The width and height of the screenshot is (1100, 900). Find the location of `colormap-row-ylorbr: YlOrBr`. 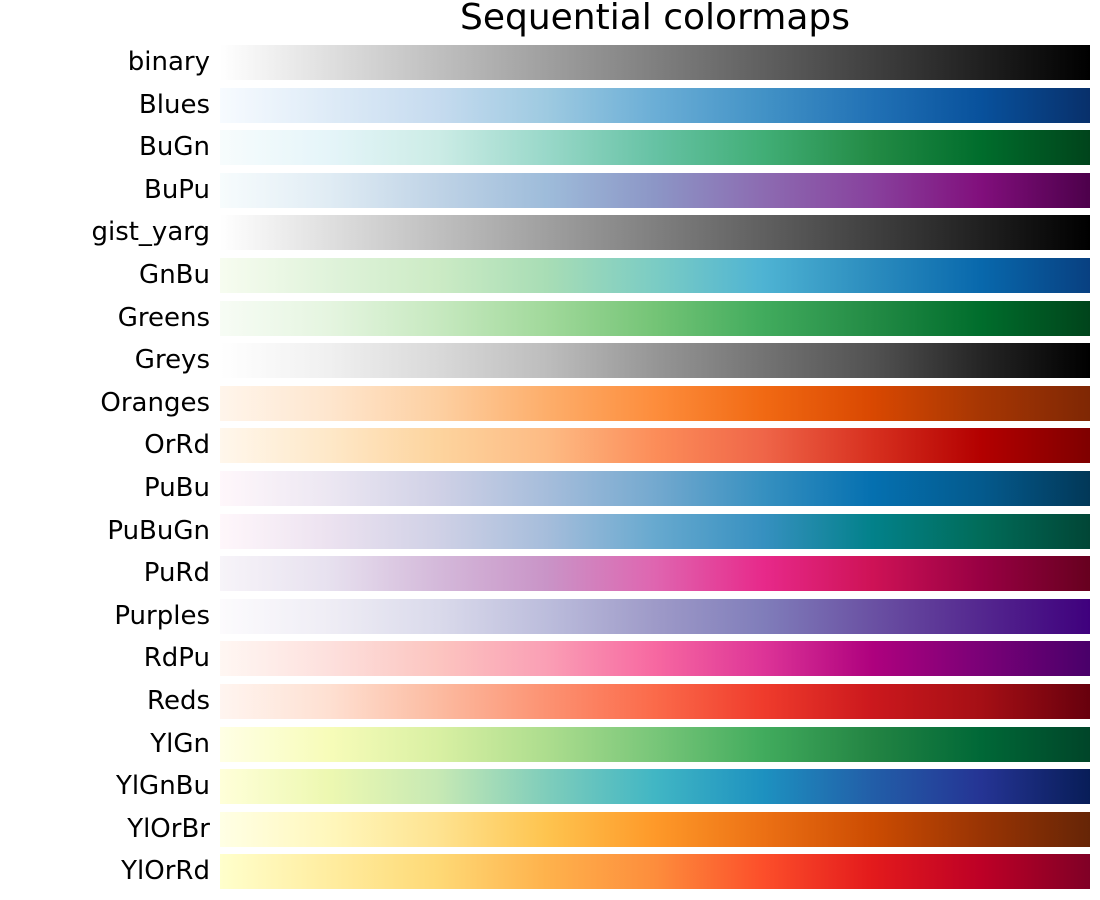

colormap-row-ylorbr: YlOrBr is located at coordinates (550, 829).